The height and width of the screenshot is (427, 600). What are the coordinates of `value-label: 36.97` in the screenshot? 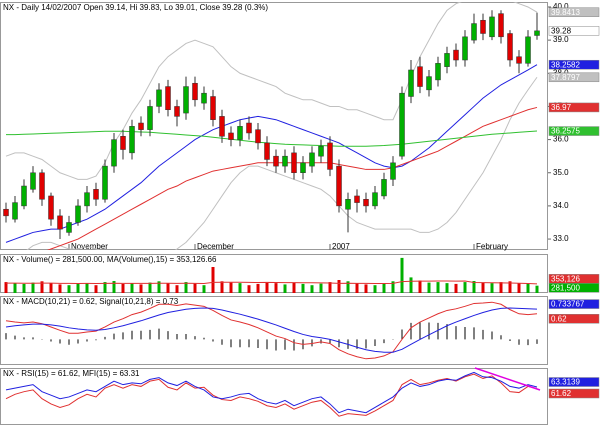 It's located at (561, 107).